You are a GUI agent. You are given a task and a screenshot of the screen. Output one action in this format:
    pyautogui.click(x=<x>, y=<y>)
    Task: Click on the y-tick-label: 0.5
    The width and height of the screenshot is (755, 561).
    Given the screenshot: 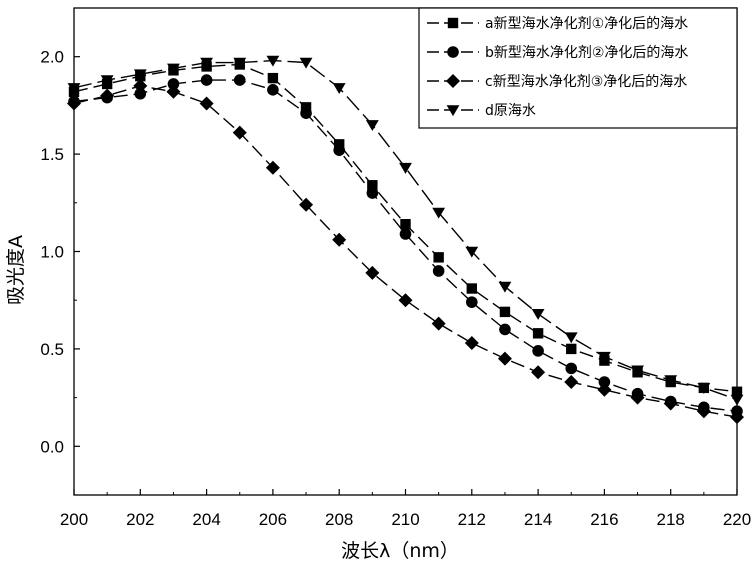 What is the action you would take?
    pyautogui.click(x=52, y=349)
    